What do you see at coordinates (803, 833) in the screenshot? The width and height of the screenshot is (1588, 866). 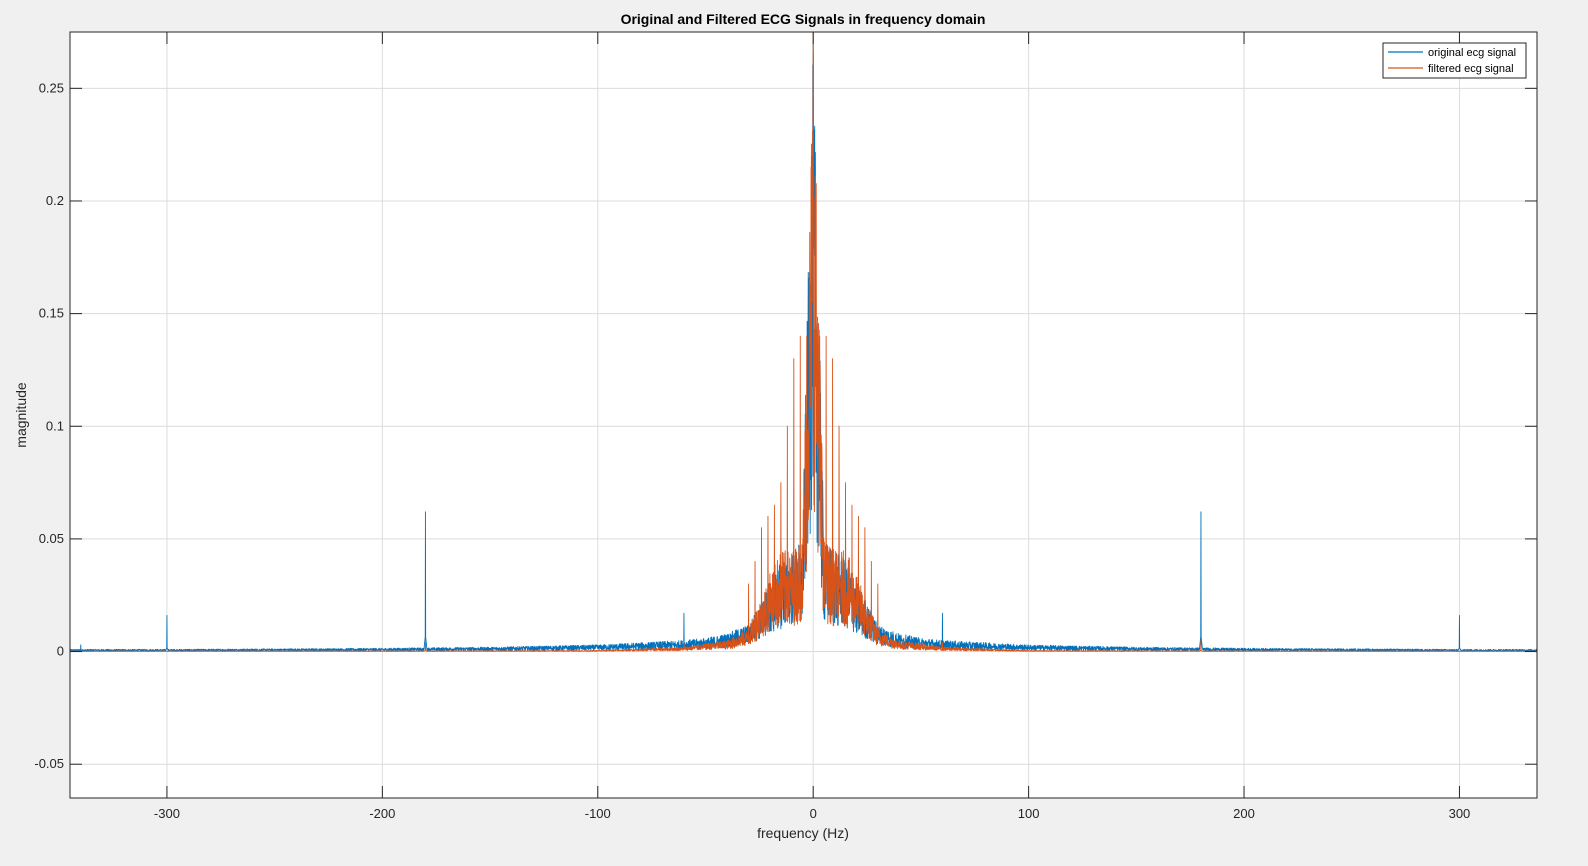 I see `x-axis-label: frequency (Hz)` at bounding box center [803, 833].